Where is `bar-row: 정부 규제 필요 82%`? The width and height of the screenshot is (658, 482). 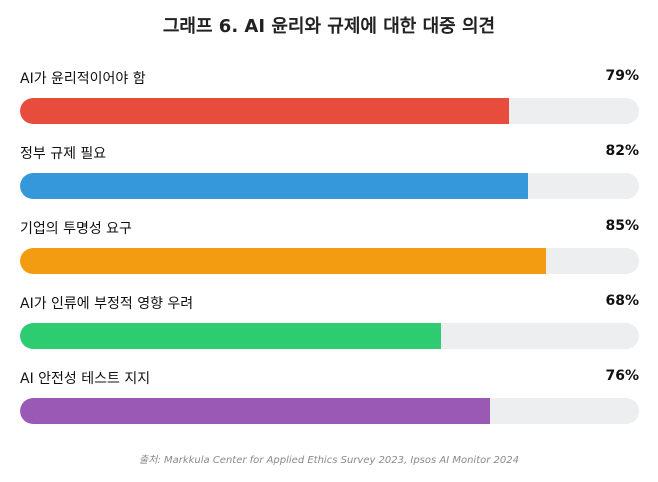 bar-row: 정부 규제 필요 82% is located at coordinates (329, 180).